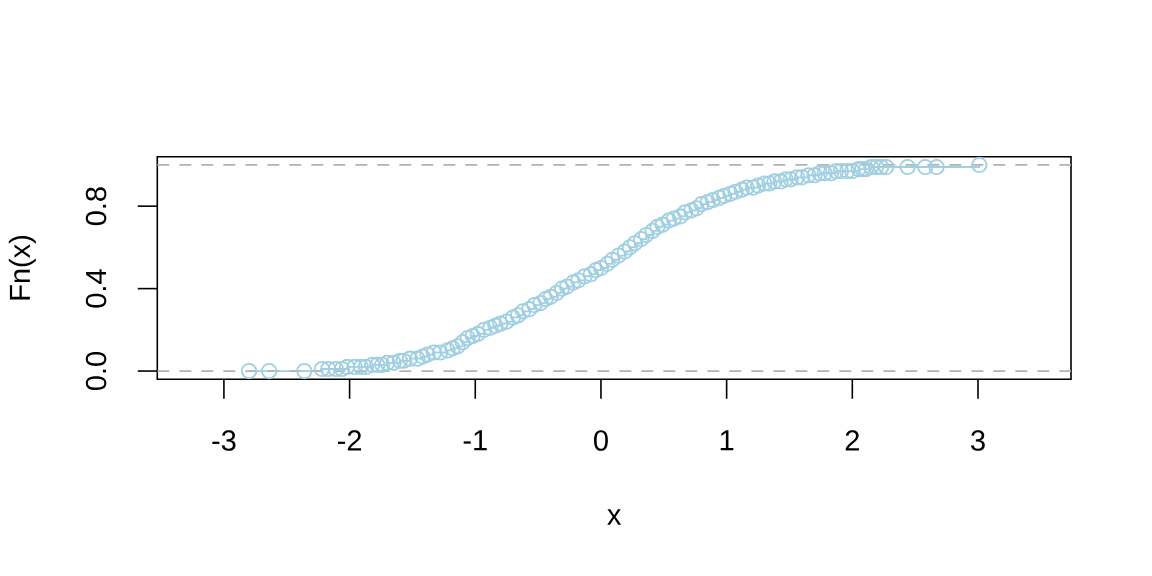  What do you see at coordinates (852, 440) in the screenshot?
I see `x-tick-label: 2` at bounding box center [852, 440].